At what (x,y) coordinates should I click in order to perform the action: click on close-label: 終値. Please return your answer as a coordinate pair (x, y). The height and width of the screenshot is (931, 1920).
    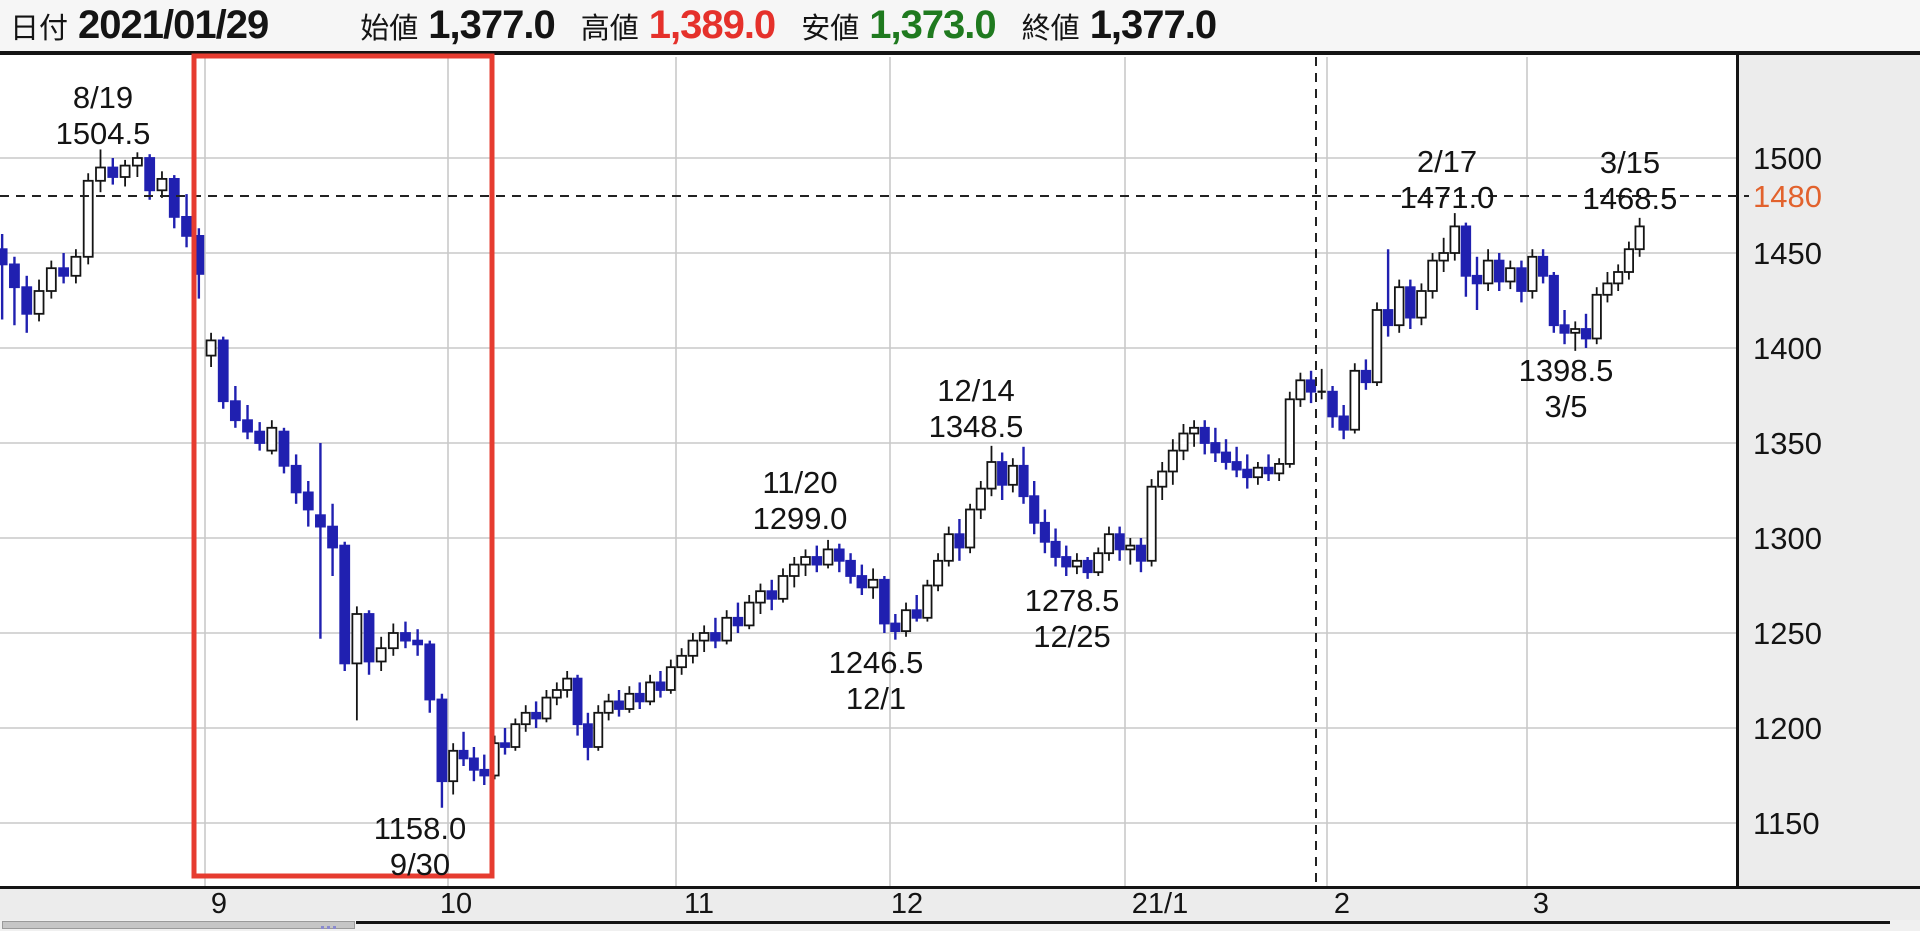
    Looking at the image, I should click on (1050, 28).